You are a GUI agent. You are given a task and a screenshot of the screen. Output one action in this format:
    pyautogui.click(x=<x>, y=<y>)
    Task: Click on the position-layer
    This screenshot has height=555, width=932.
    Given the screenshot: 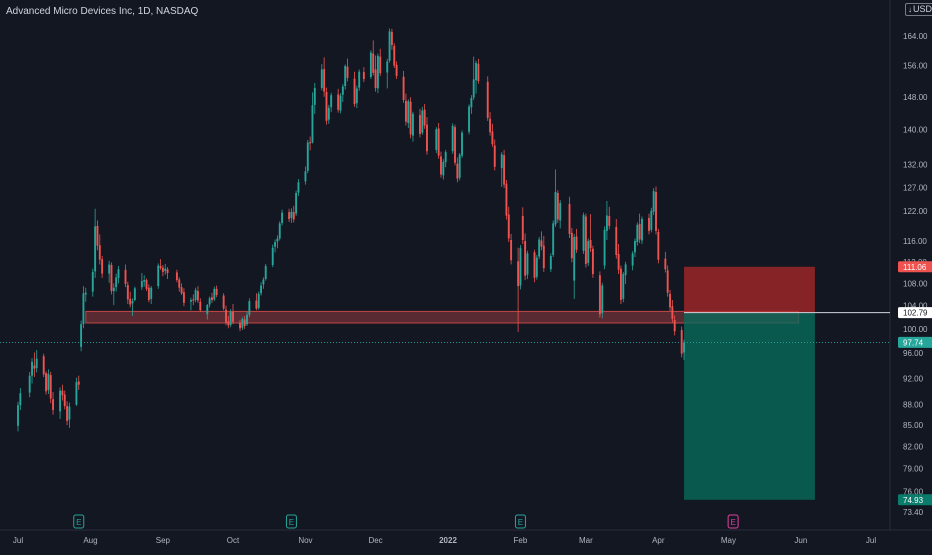 What is the action you would take?
    pyautogui.click(x=787, y=383)
    